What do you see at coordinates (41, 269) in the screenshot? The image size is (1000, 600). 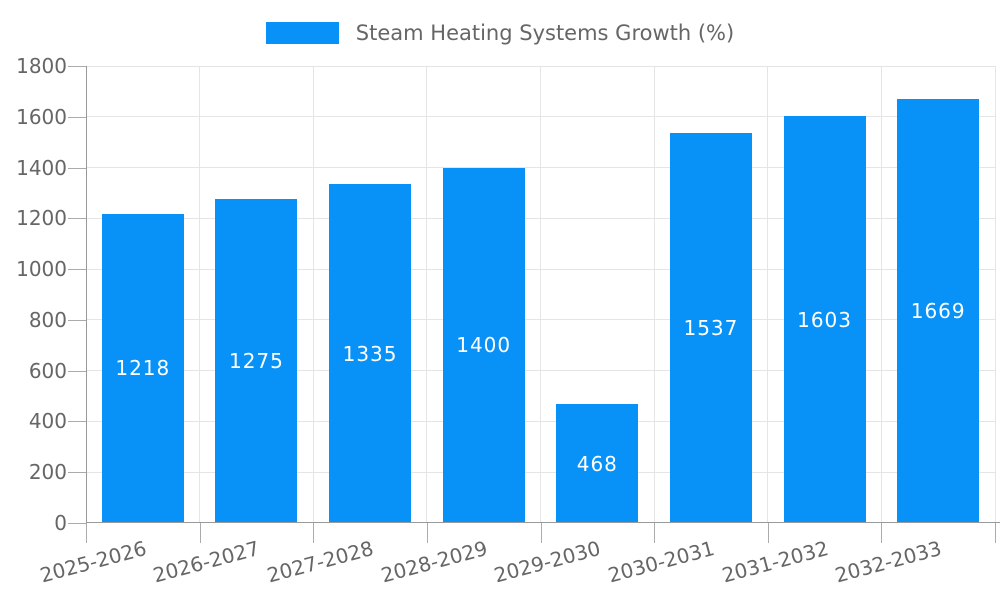 I see `y-tick-label: 1000` at bounding box center [41, 269].